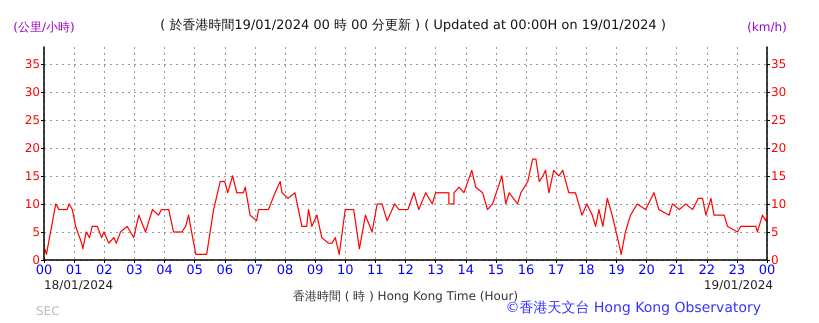 Image resolution: width=819 pixels, height=323 pixels. Describe the element at coordinates (465, 270) in the screenshot. I see `x-tick-label: 14` at that location.